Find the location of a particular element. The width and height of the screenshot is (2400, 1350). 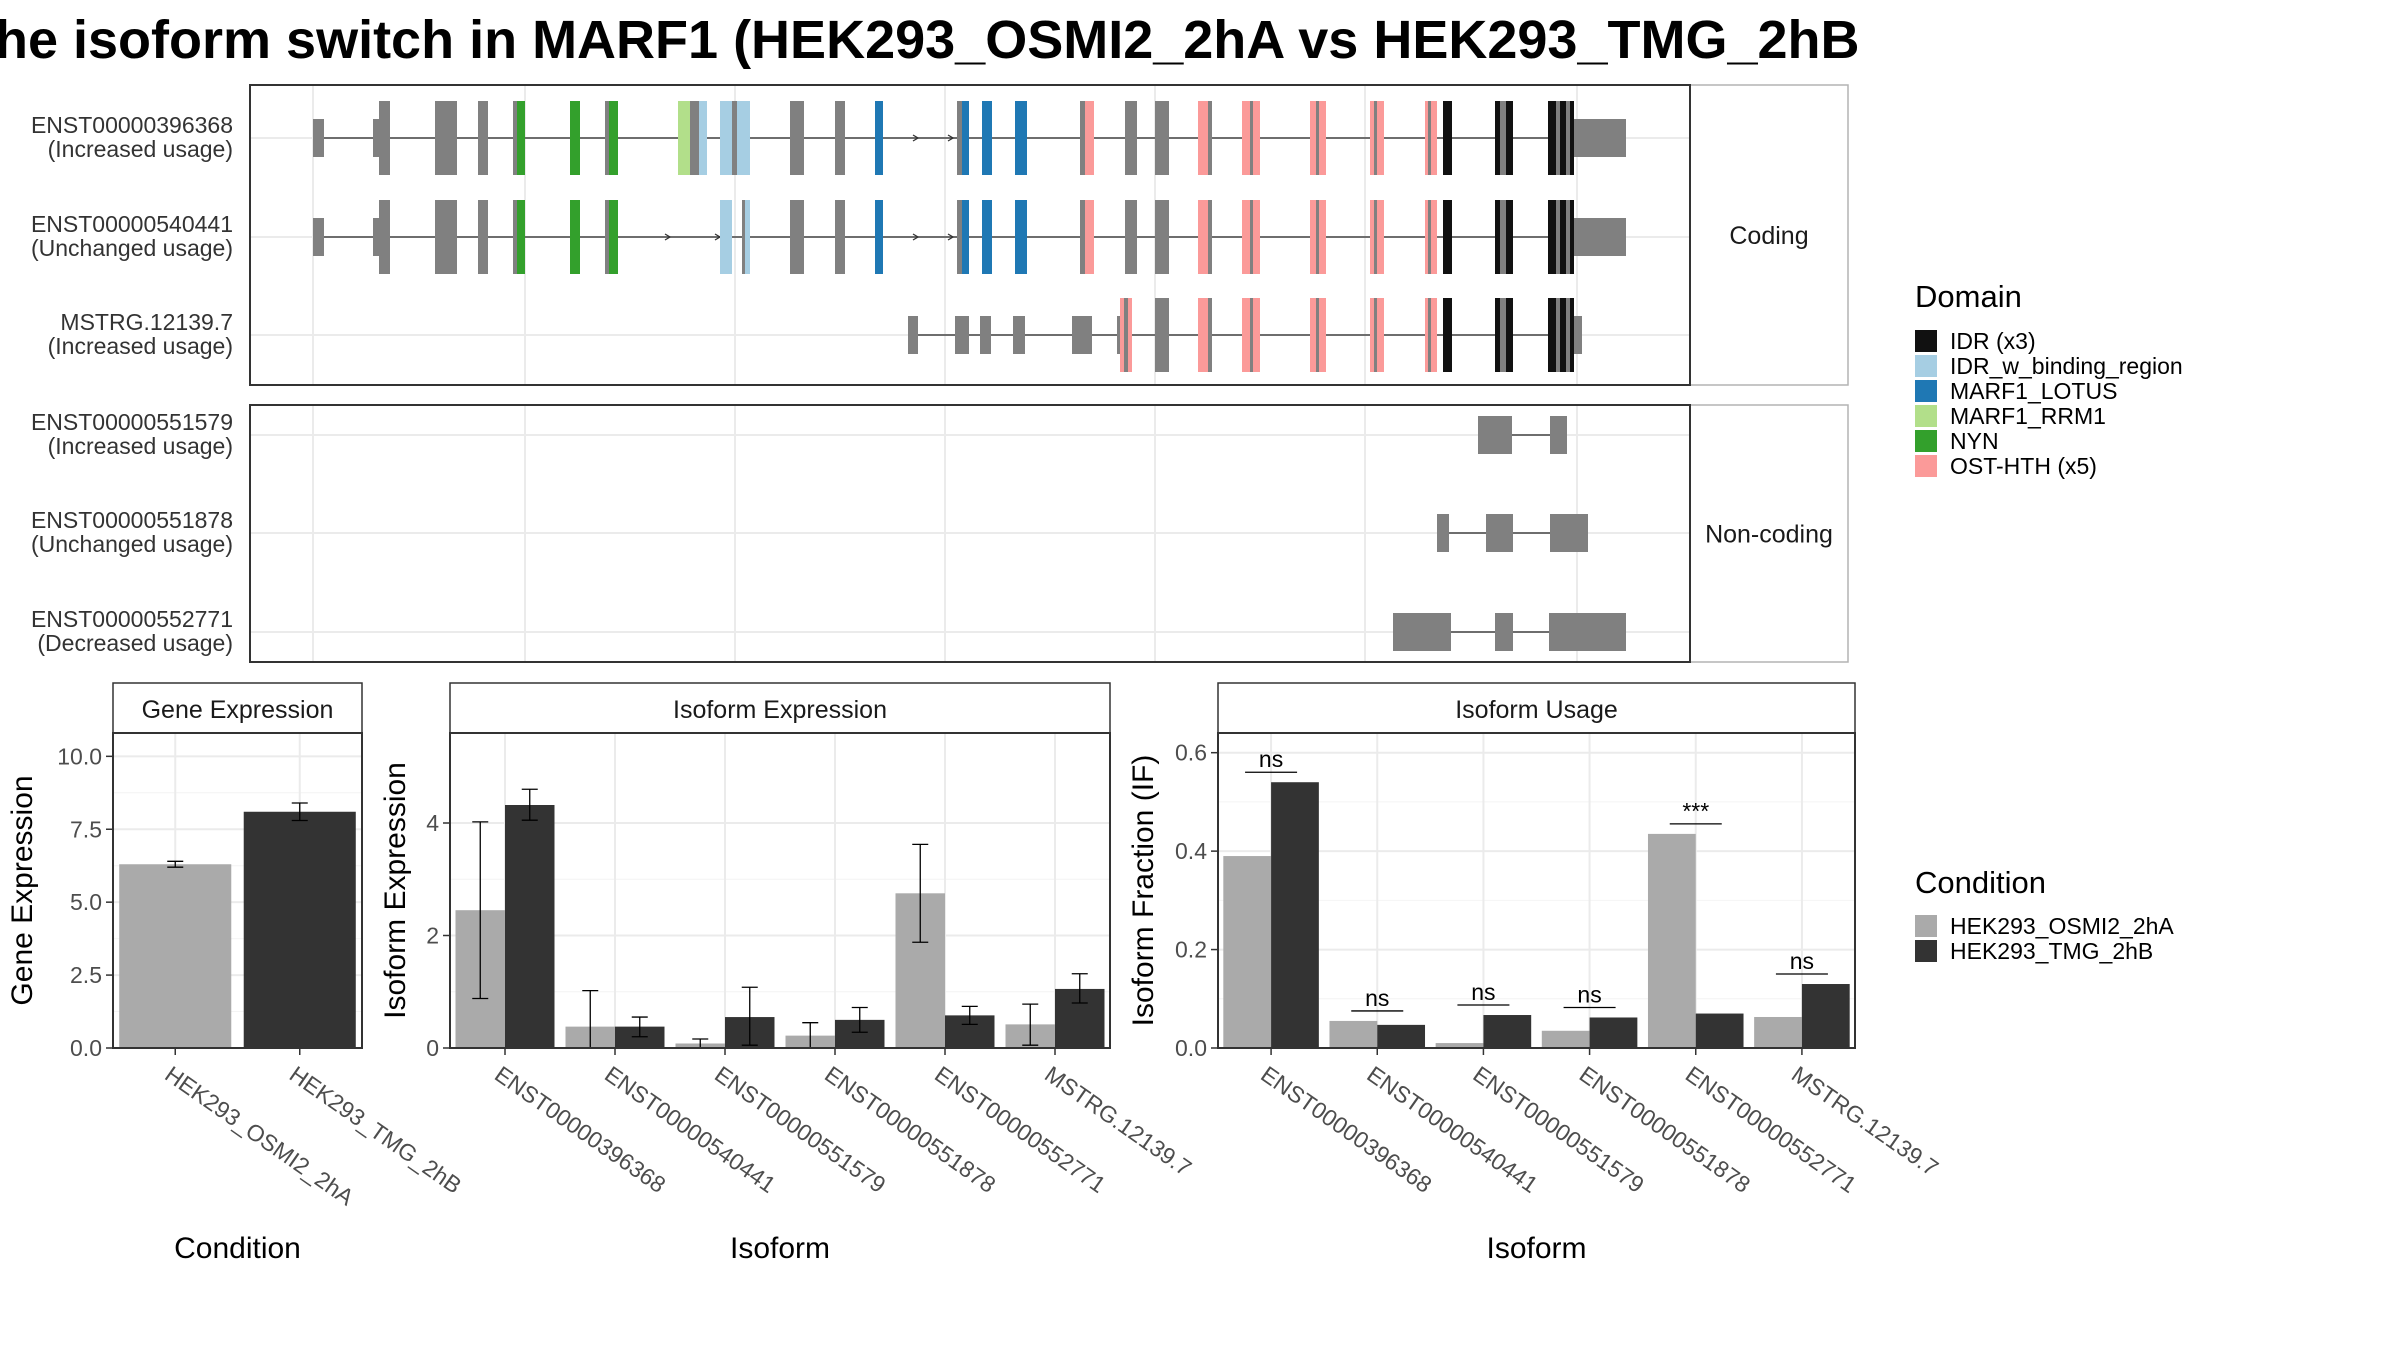

y-tick-label: 7.5 is located at coordinates (86, 829).